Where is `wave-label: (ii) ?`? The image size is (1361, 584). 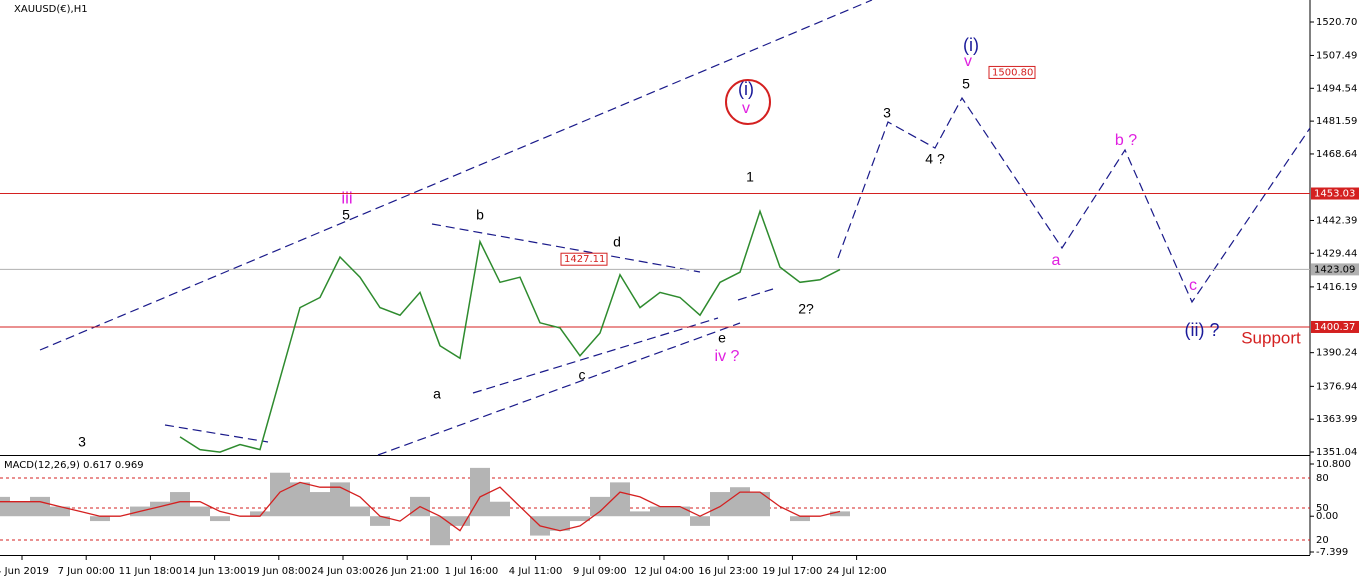
wave-label: (ii) ? is located at coordinates (1202, 330).